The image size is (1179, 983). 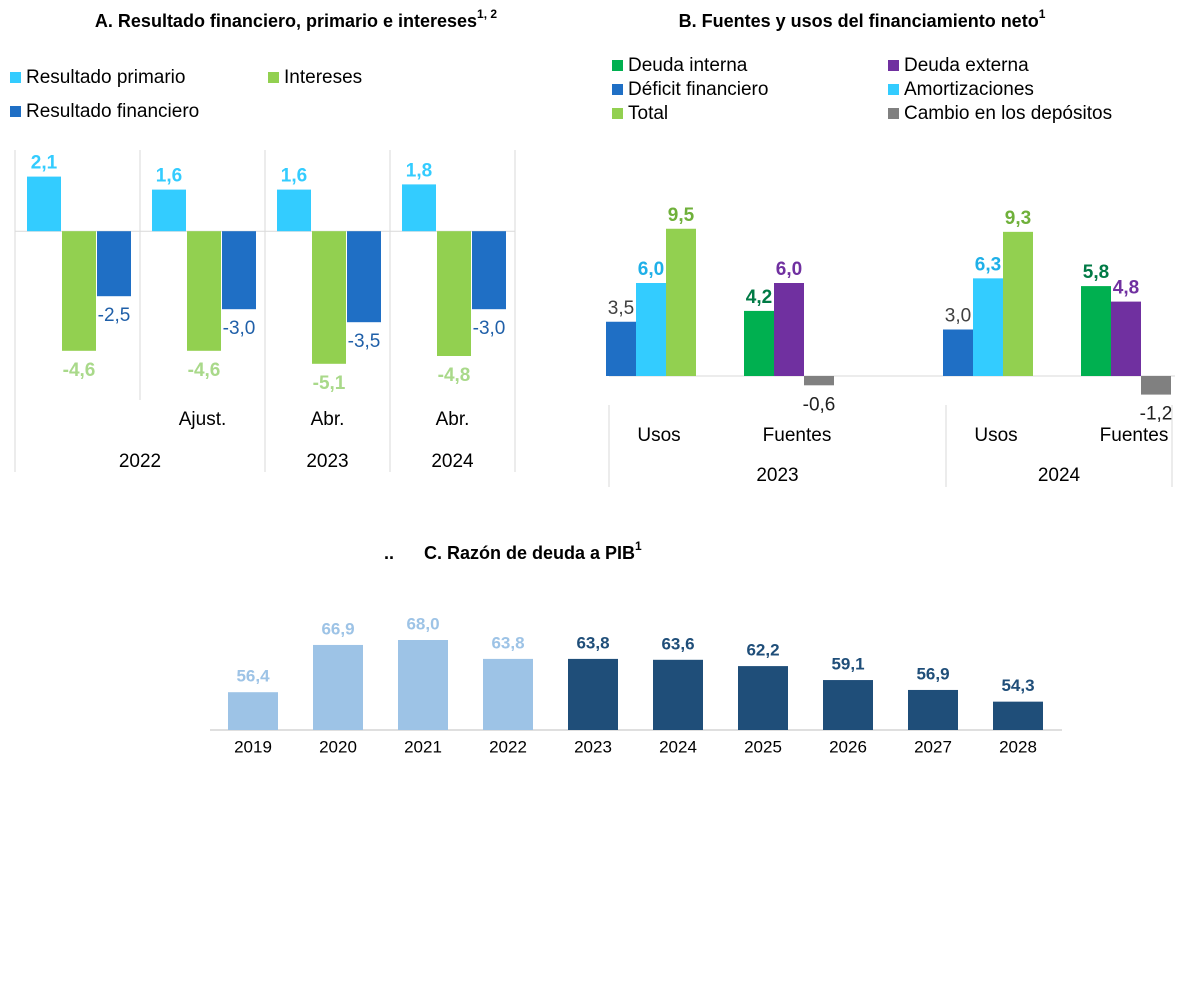 I want to click on group-label: 2022, so click(x=140, y=461).